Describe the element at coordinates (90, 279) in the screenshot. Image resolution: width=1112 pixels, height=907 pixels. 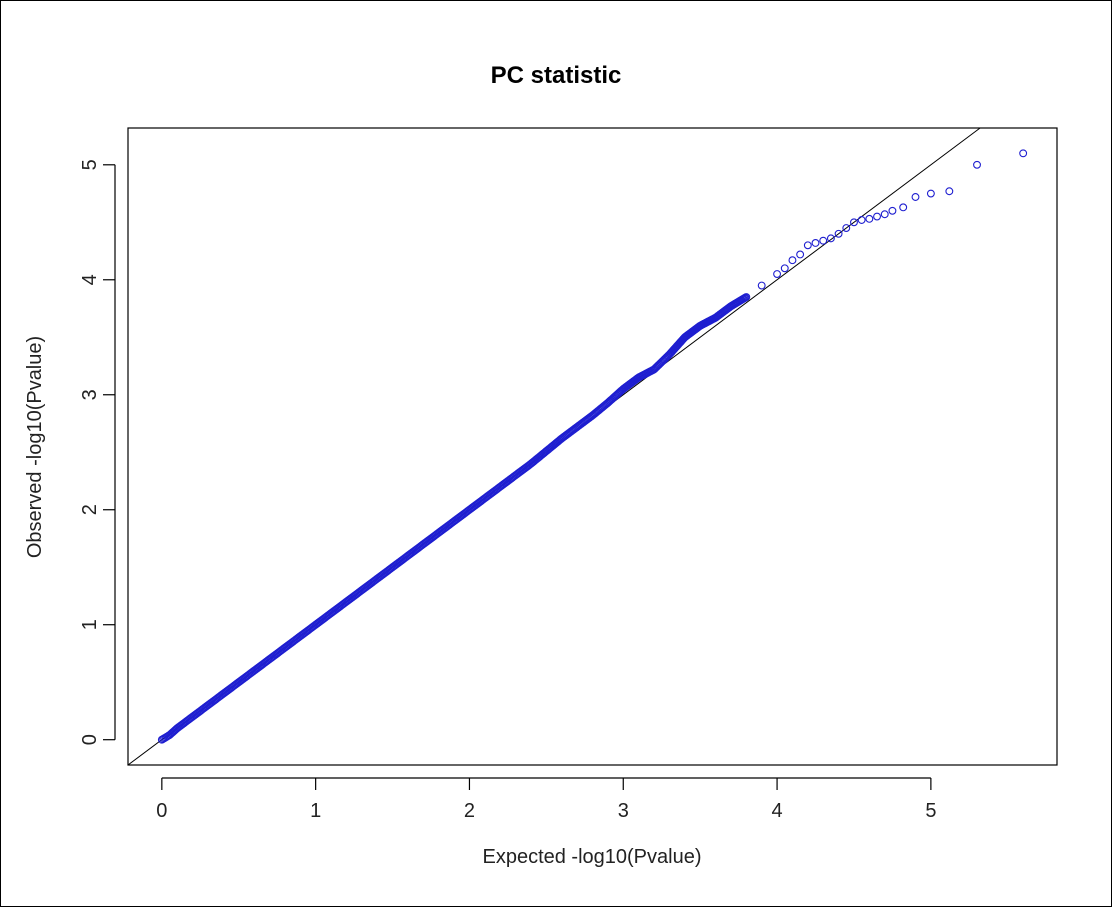
I see `y-tick-label: 4` at that location.